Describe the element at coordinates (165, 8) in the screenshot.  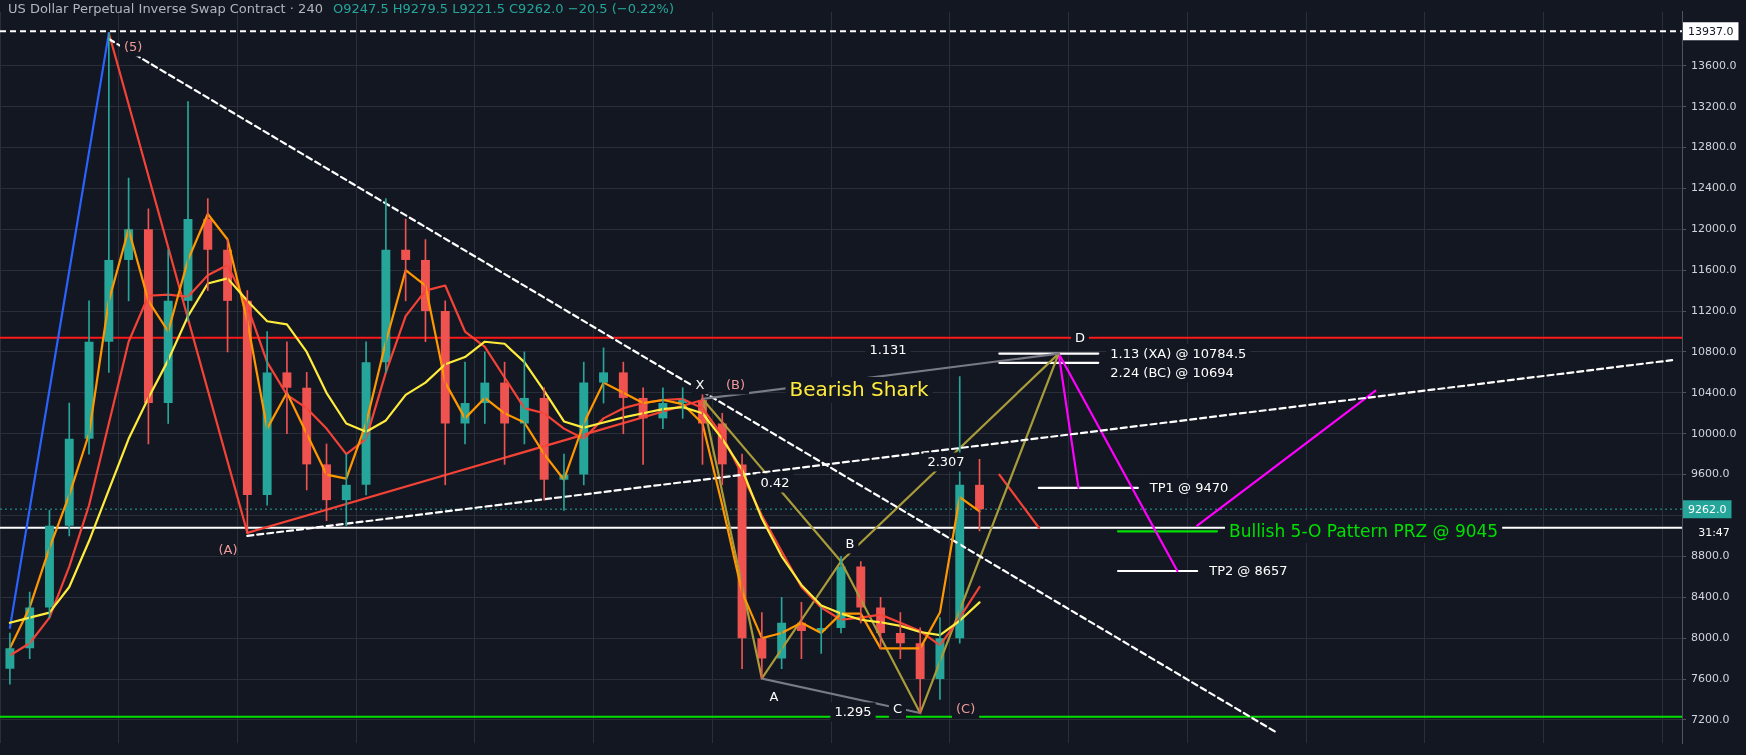
I see `chart-title: US Dollar Perpetual Inverse Swap Contract · 240` at that location.